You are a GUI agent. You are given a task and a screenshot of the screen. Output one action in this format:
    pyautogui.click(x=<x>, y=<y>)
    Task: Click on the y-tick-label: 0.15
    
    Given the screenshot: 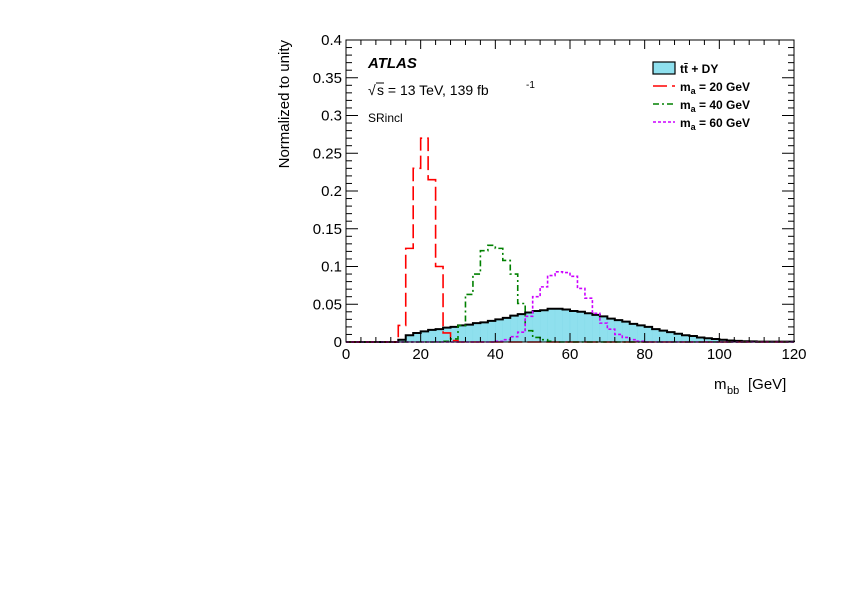 What is the action you would take?
    pyautogui.click(x=327, y=229)
    